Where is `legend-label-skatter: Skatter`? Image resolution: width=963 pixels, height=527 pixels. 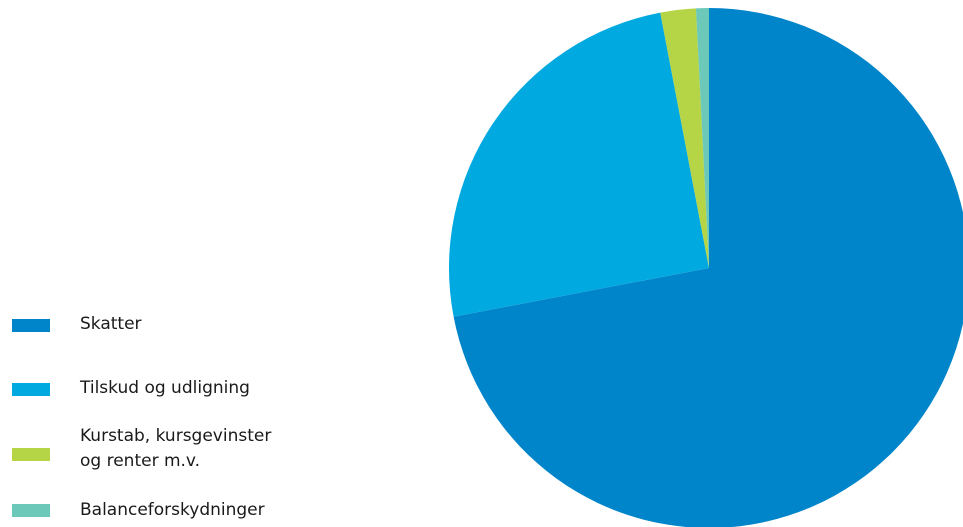 legend-label-skatter: Skatter is located at coordinates (111, 324).